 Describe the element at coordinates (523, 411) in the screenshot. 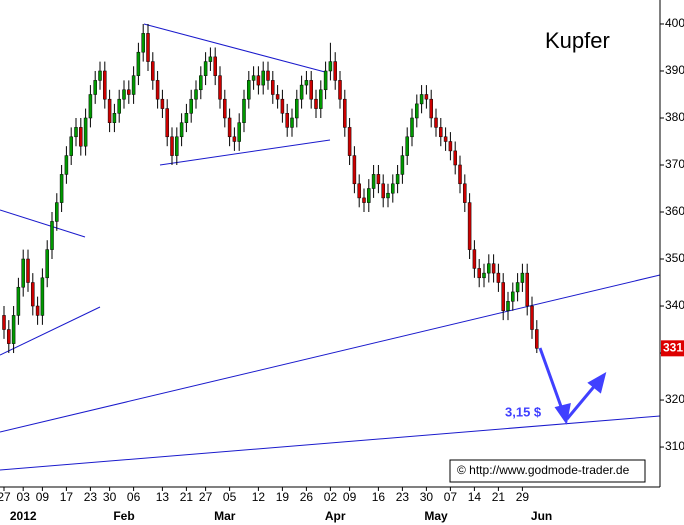

I see `annotation: 3,15 $` at that location.